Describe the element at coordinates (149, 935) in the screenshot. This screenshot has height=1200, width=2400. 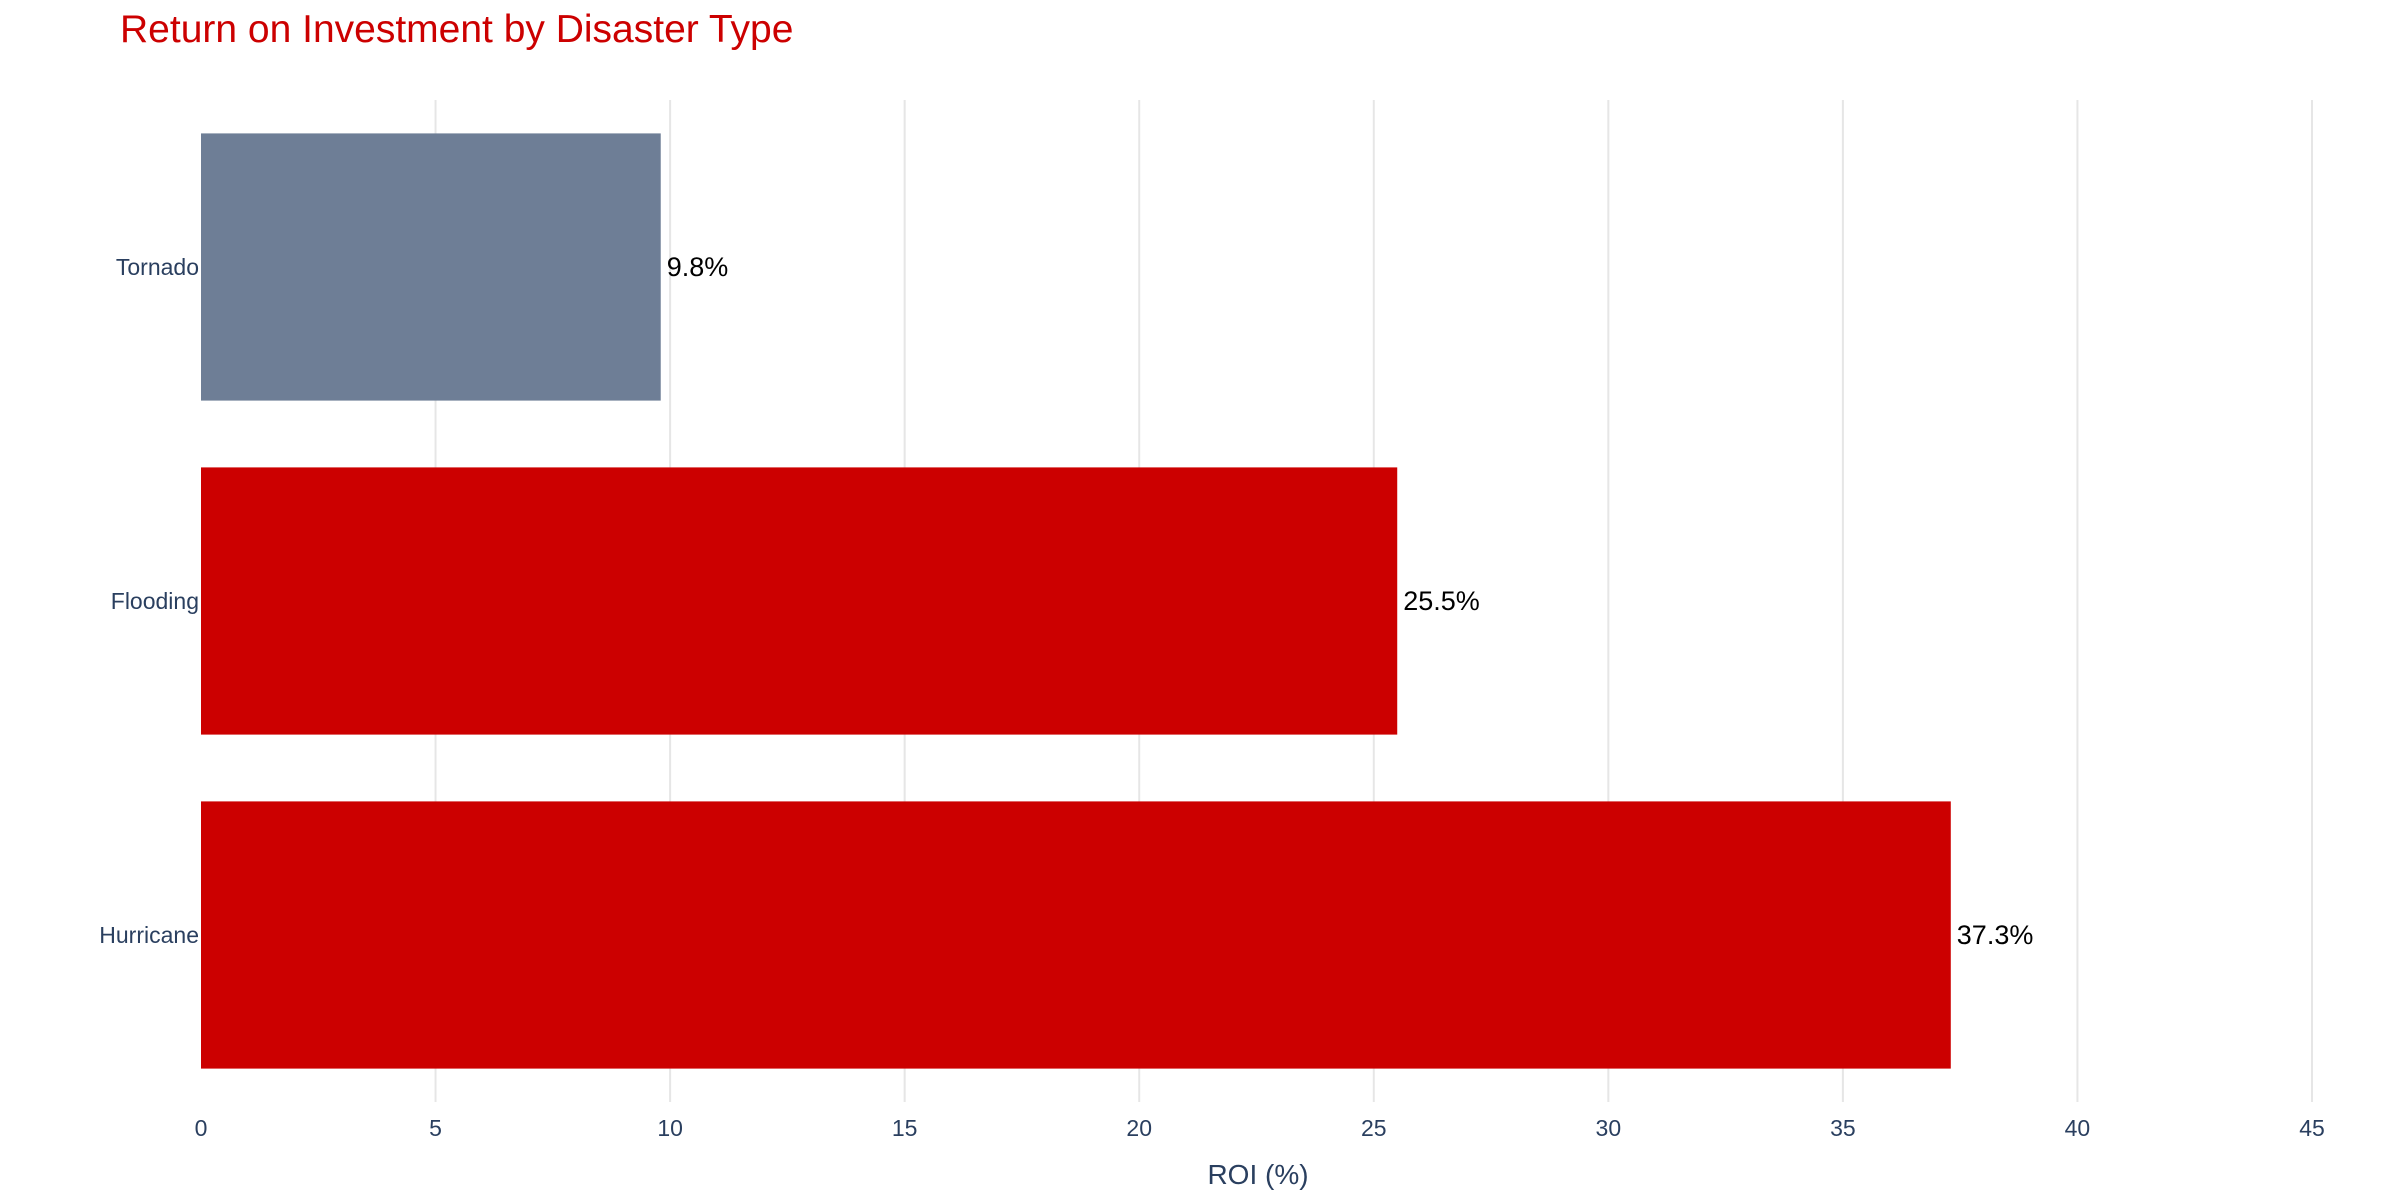
I see `y-tick-label-hurricane: Hurricane` at that location.